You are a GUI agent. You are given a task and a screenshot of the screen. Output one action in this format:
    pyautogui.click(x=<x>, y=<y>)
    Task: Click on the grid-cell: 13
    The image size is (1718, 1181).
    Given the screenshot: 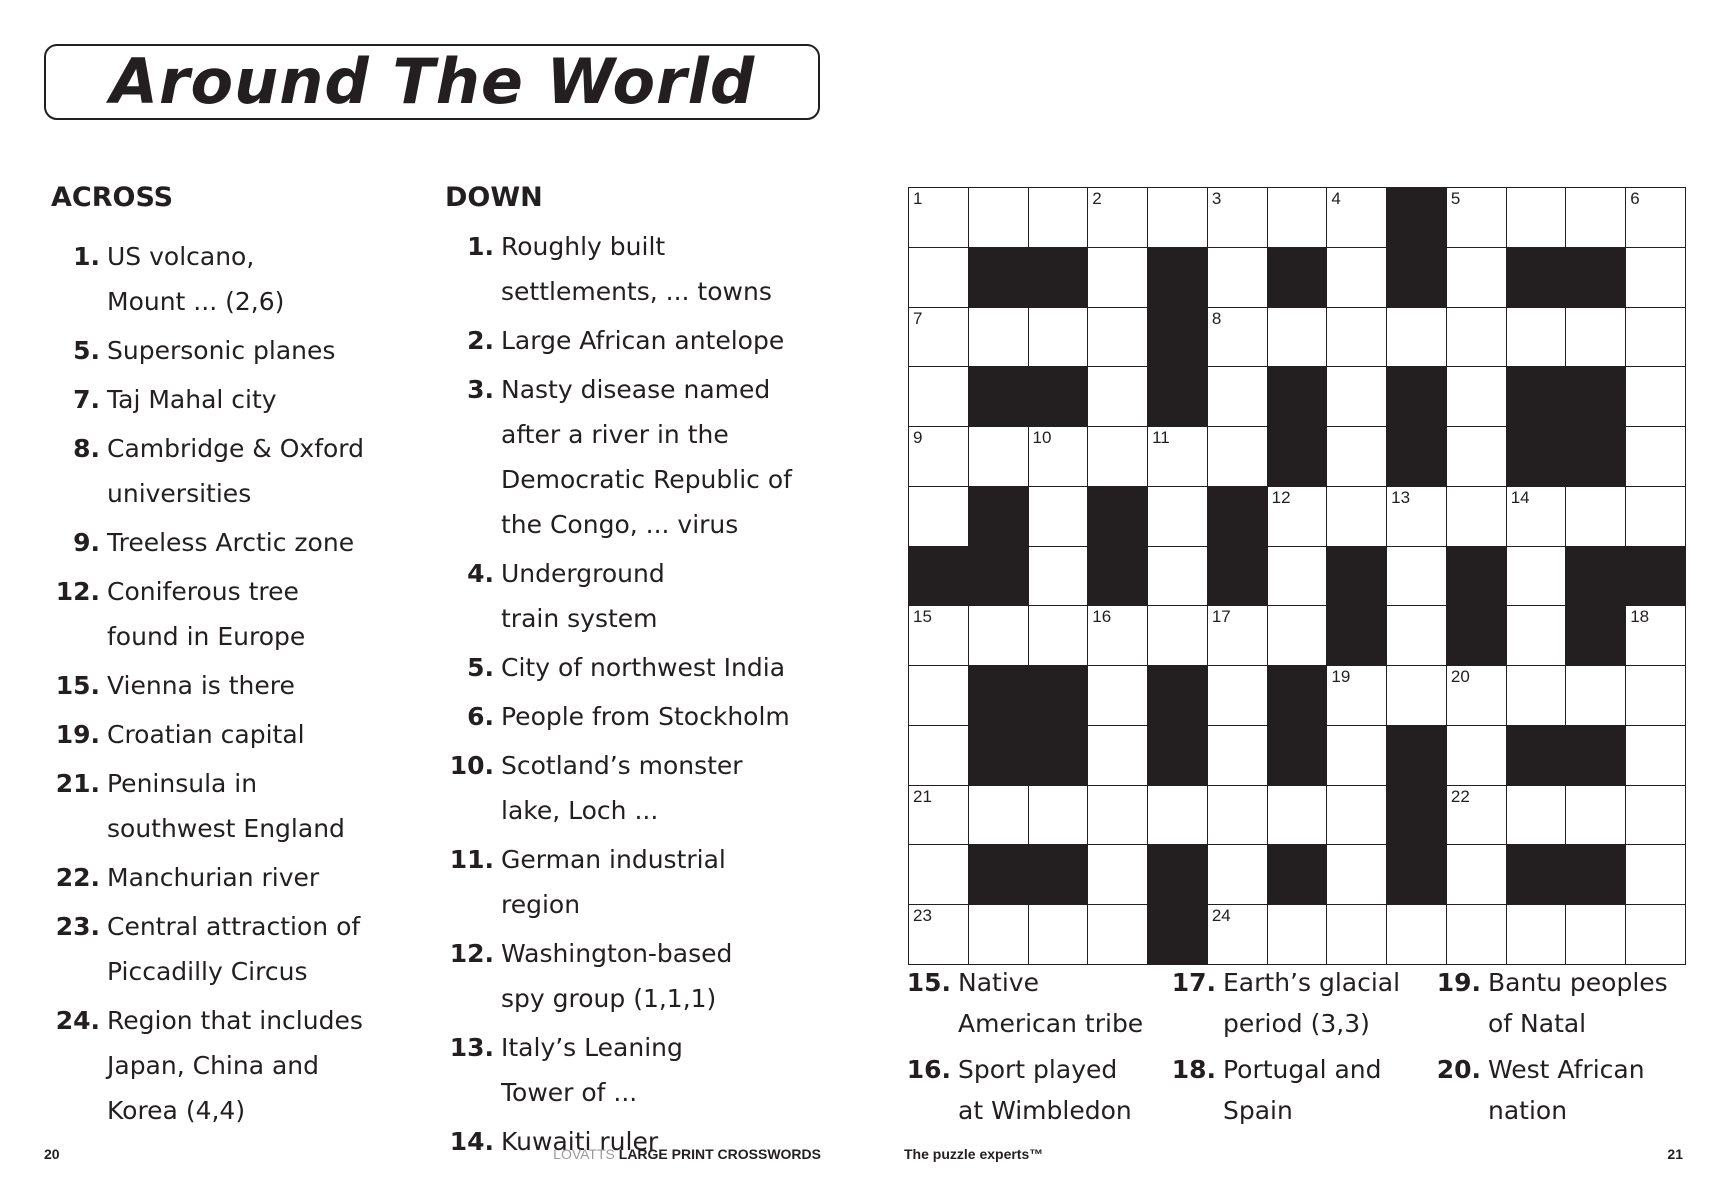 What is the action you would take?
    pyautogui.click(x=1416, y=516)
    